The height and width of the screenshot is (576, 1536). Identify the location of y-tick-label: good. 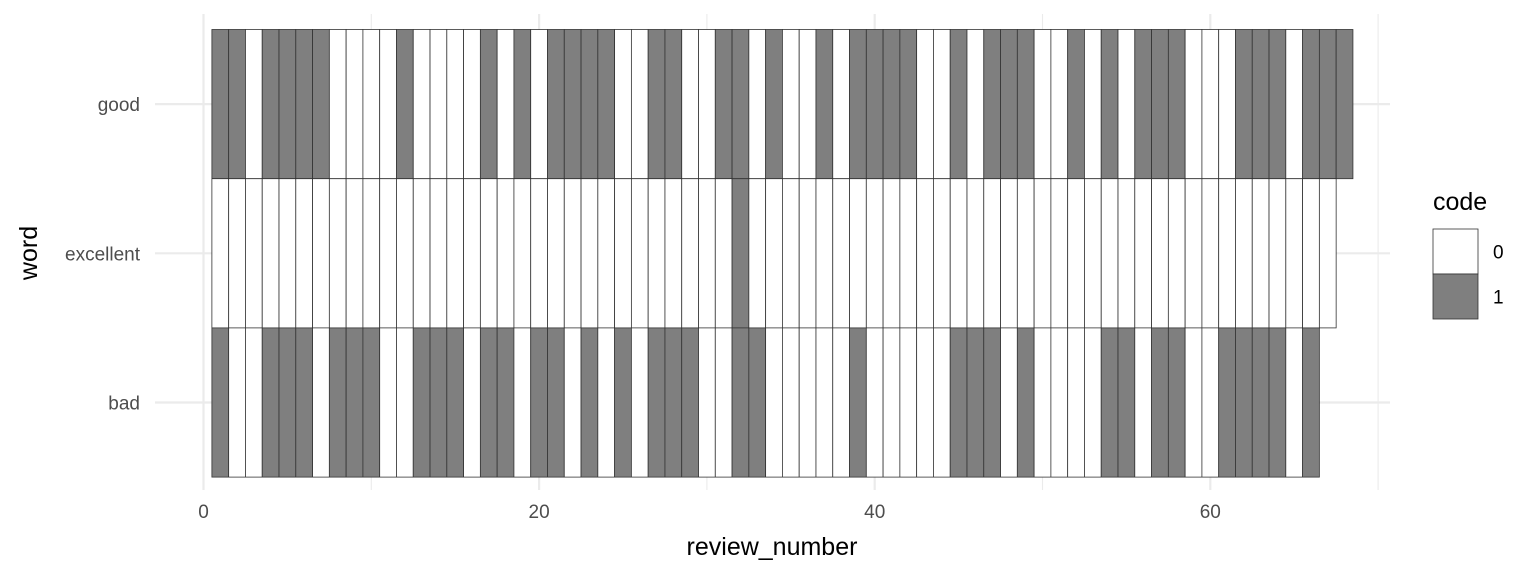
(119, 105).